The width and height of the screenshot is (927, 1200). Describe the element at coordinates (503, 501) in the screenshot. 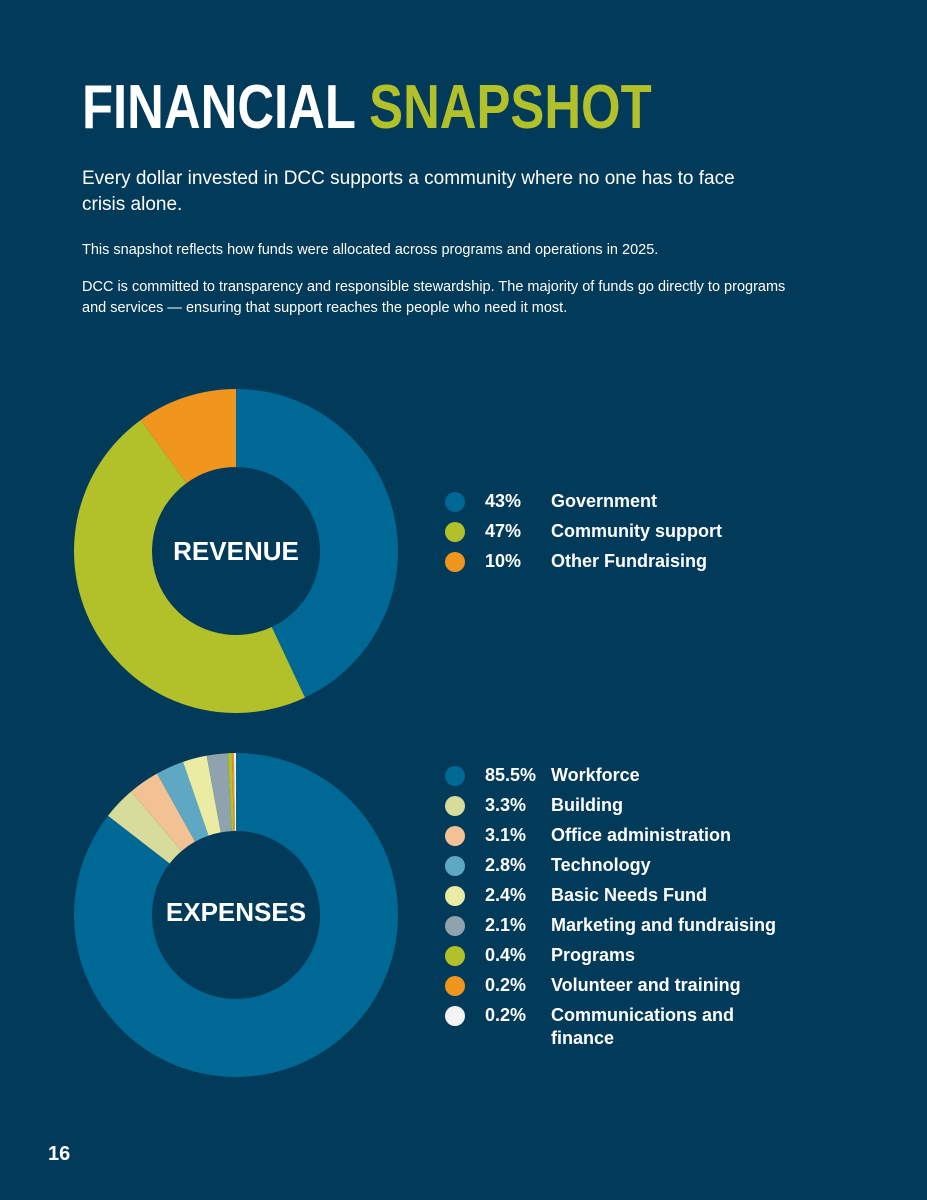

I see `legend-percent: 43%` at that location.